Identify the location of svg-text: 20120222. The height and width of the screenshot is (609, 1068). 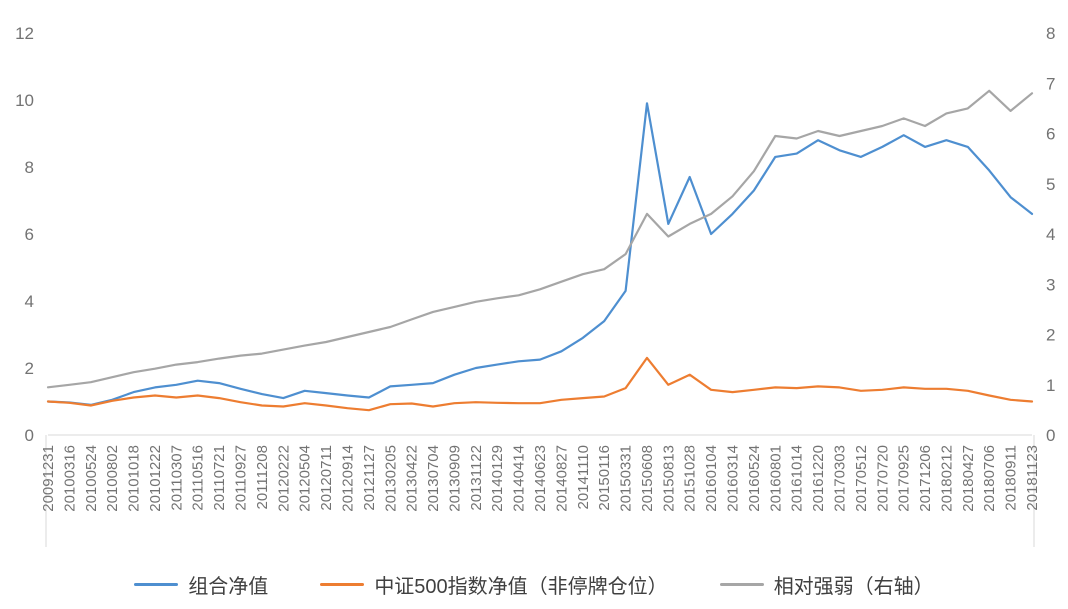
(283, 478).